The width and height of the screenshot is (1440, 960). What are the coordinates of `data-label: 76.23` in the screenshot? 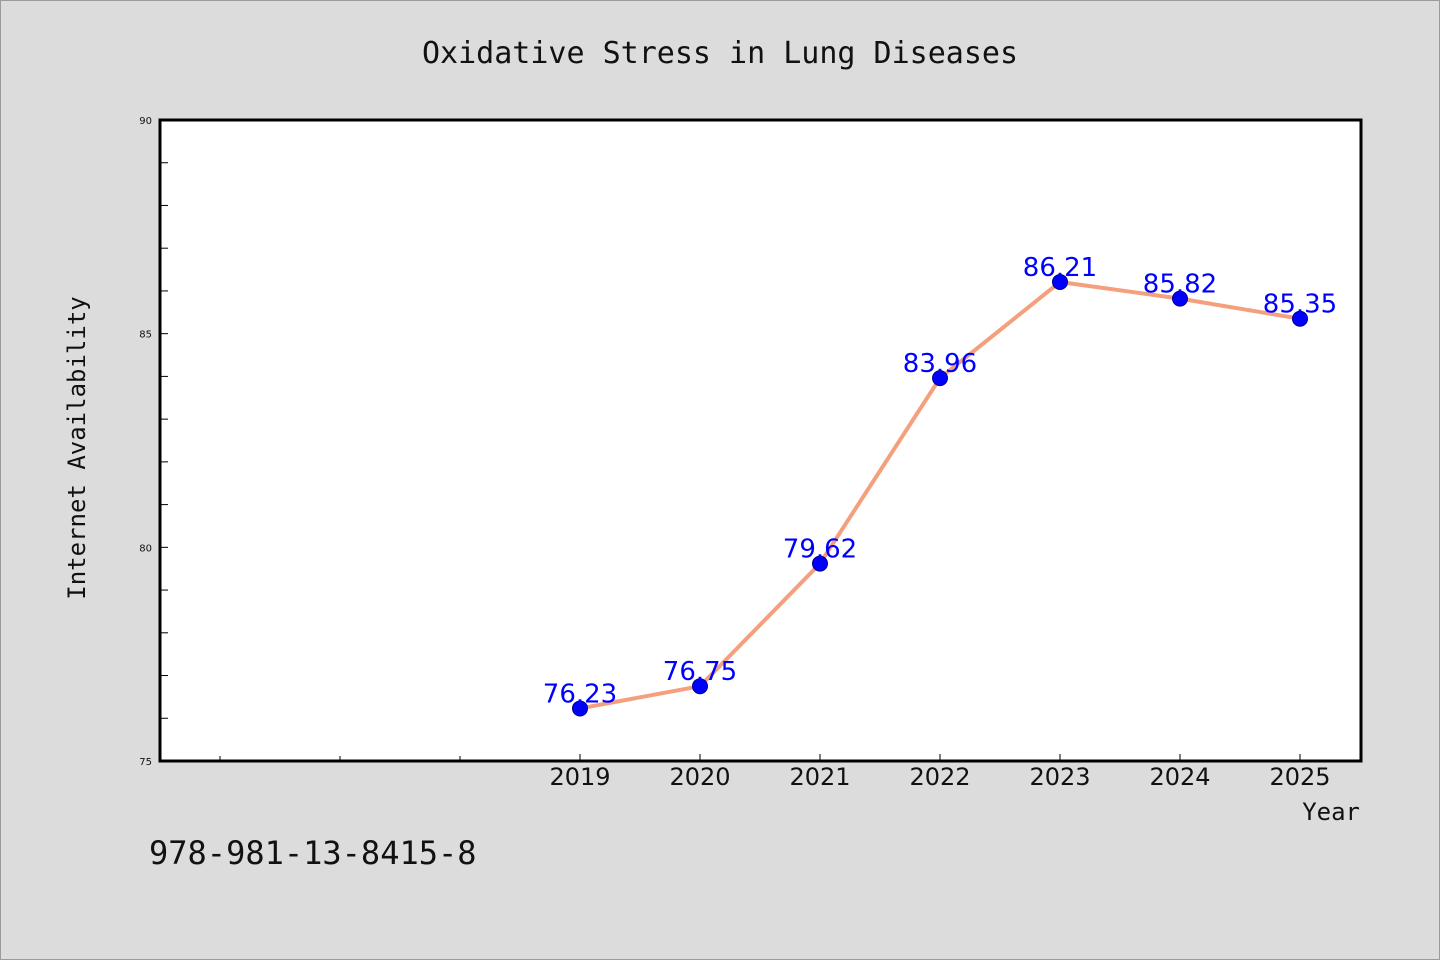 It's located at (580, 694).